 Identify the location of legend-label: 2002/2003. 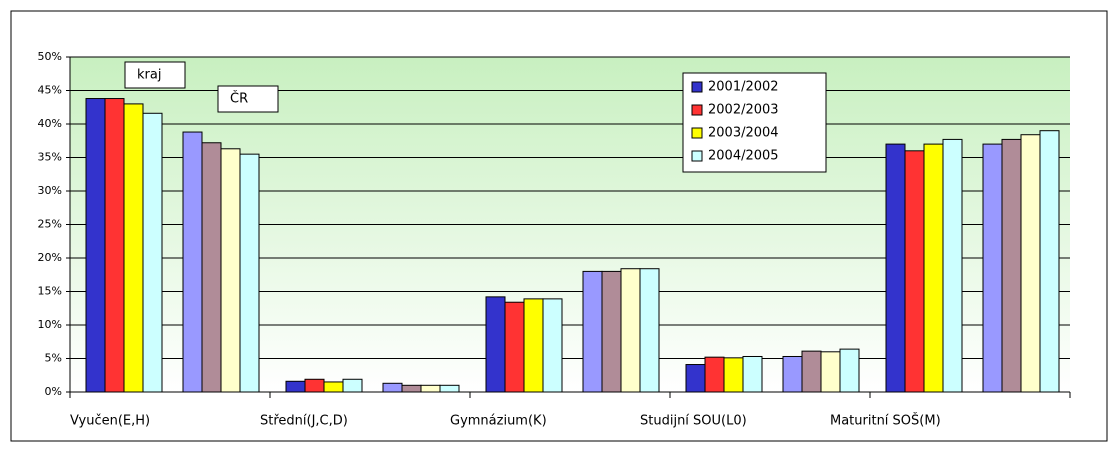
(743, 110).